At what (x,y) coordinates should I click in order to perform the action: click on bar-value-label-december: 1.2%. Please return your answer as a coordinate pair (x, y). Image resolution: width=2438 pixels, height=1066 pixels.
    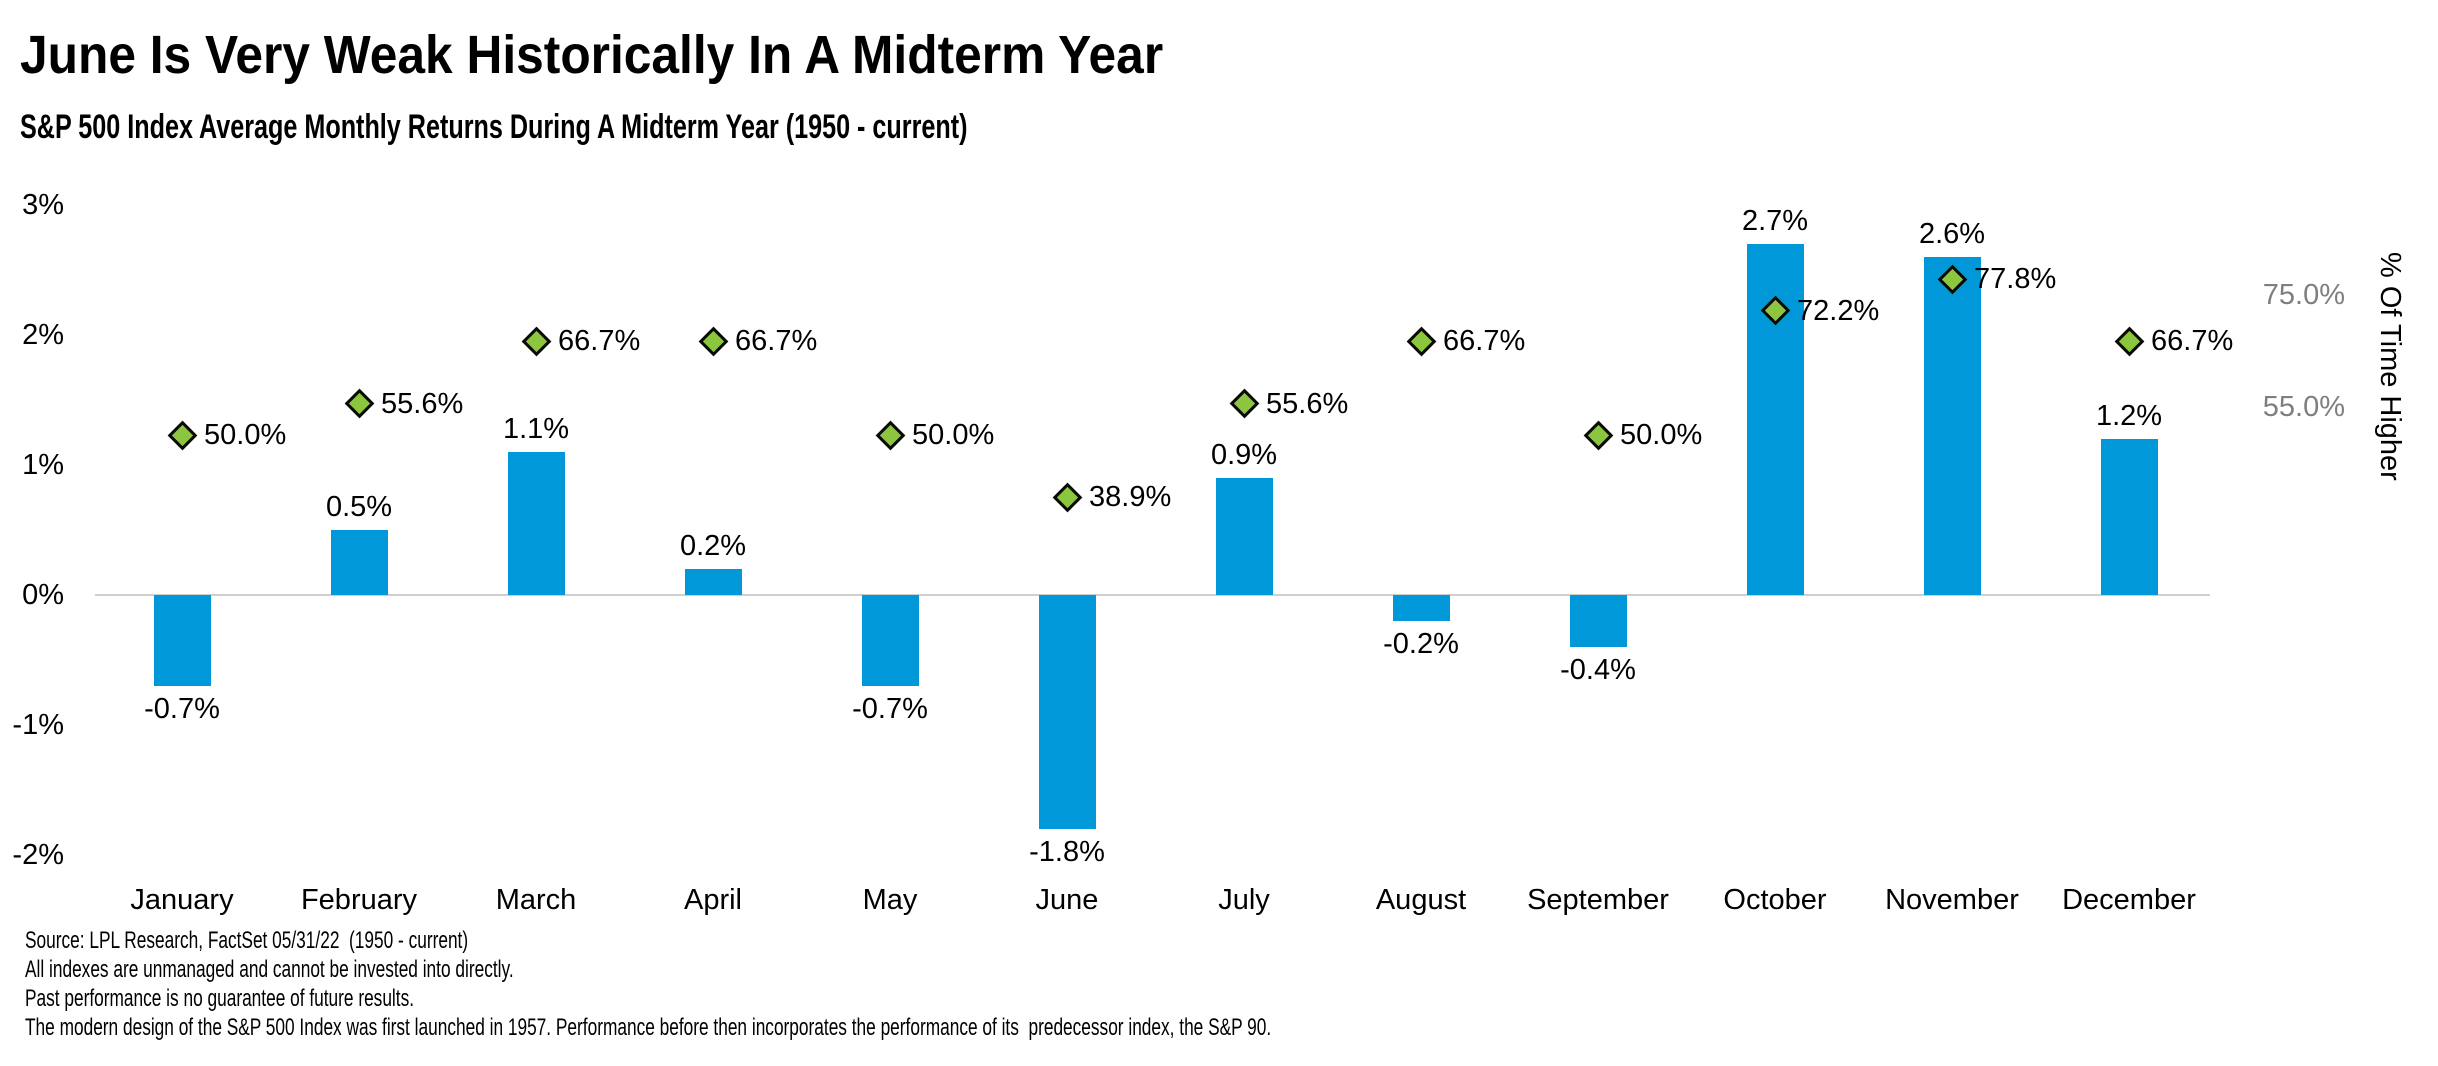
    Looking at the image, I should click on (2129, 416).